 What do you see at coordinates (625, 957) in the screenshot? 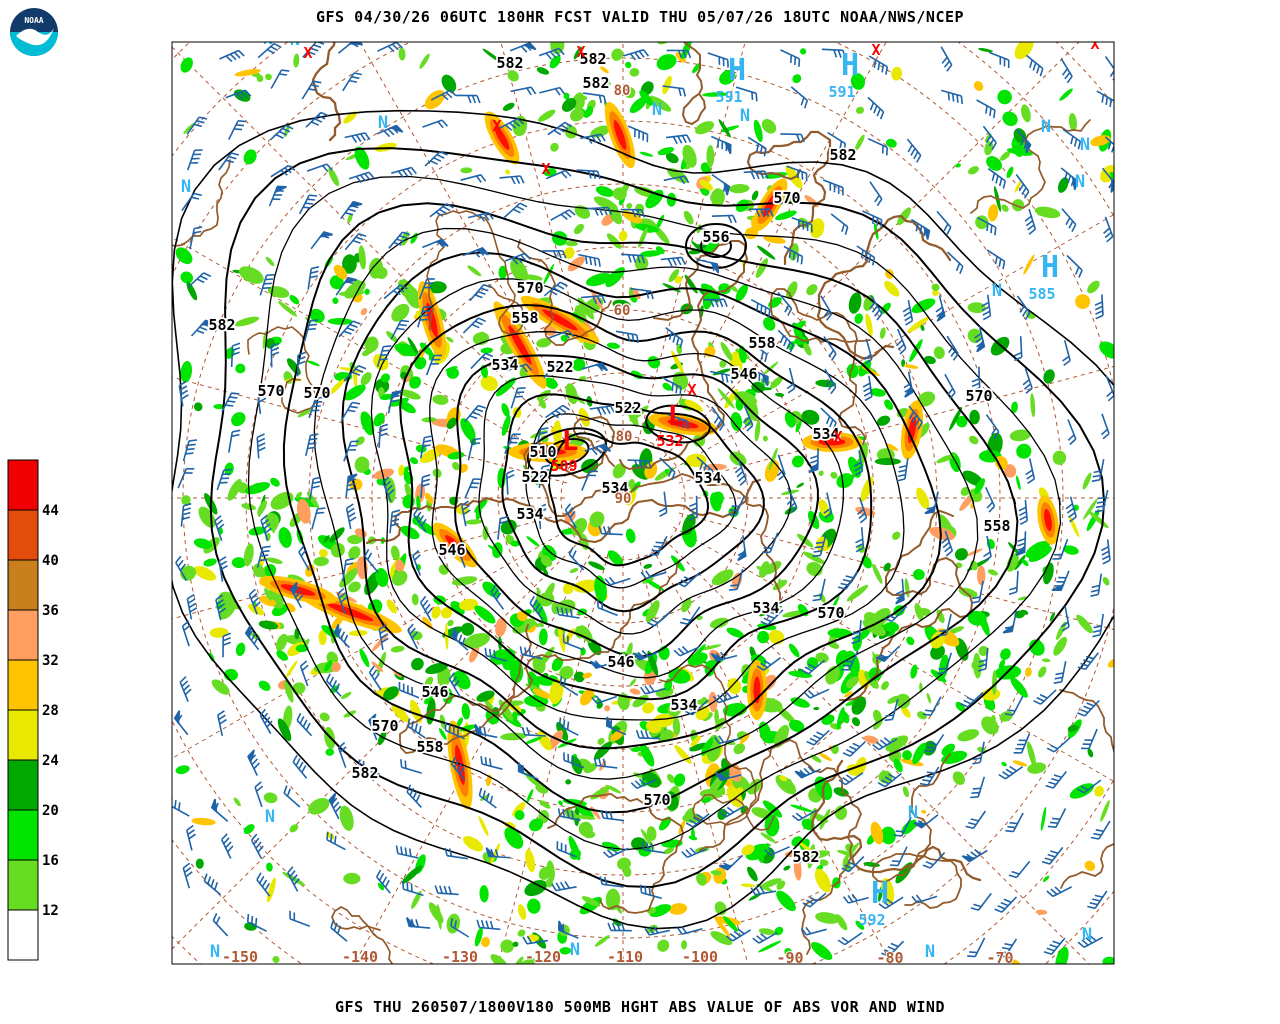
I see `graticule-longitude-label: -110` at bounding box center [625, 957].